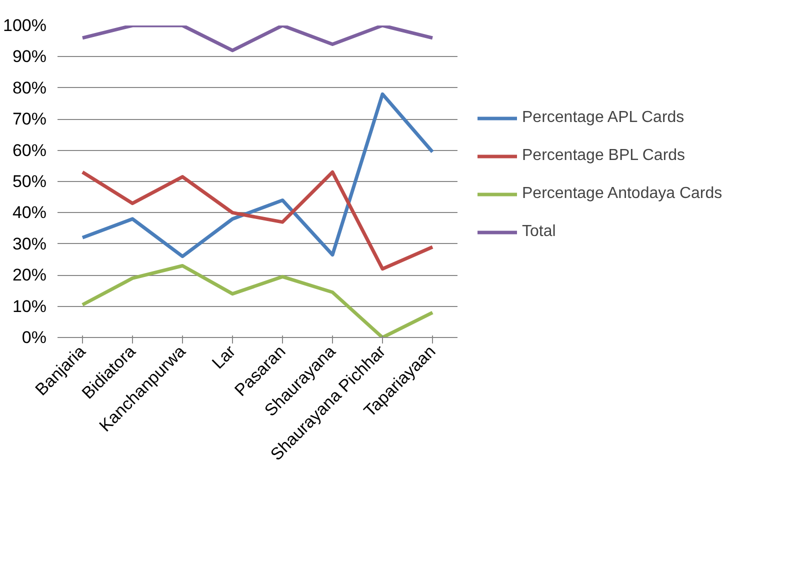 Image resolution: width=802 pixels, height=561 pixels. I want to click on y-tick-label: 10%, so click(29, 306).